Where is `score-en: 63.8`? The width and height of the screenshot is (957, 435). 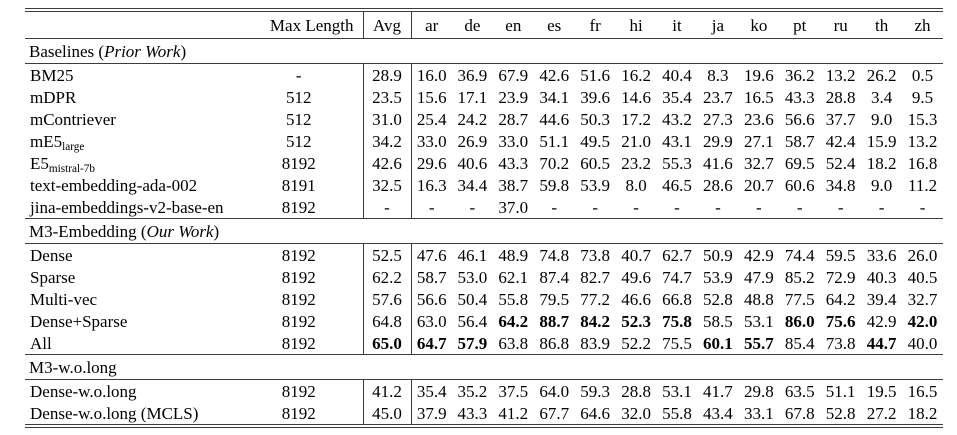
score-en: 63.8 is located at coordinates (513, 343).